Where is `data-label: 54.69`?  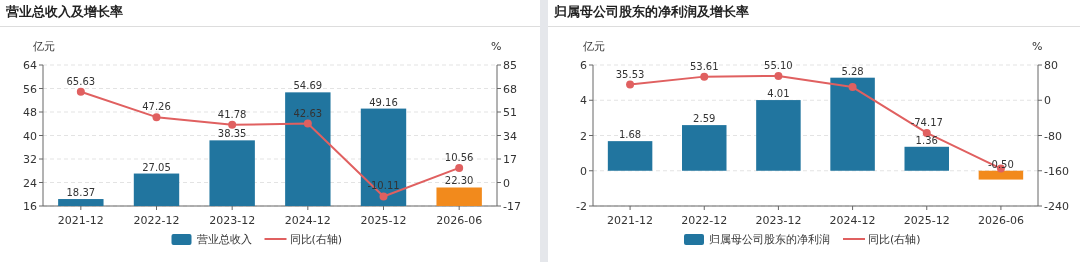
data-label: 54.69 is located at coordinates (308, 86).